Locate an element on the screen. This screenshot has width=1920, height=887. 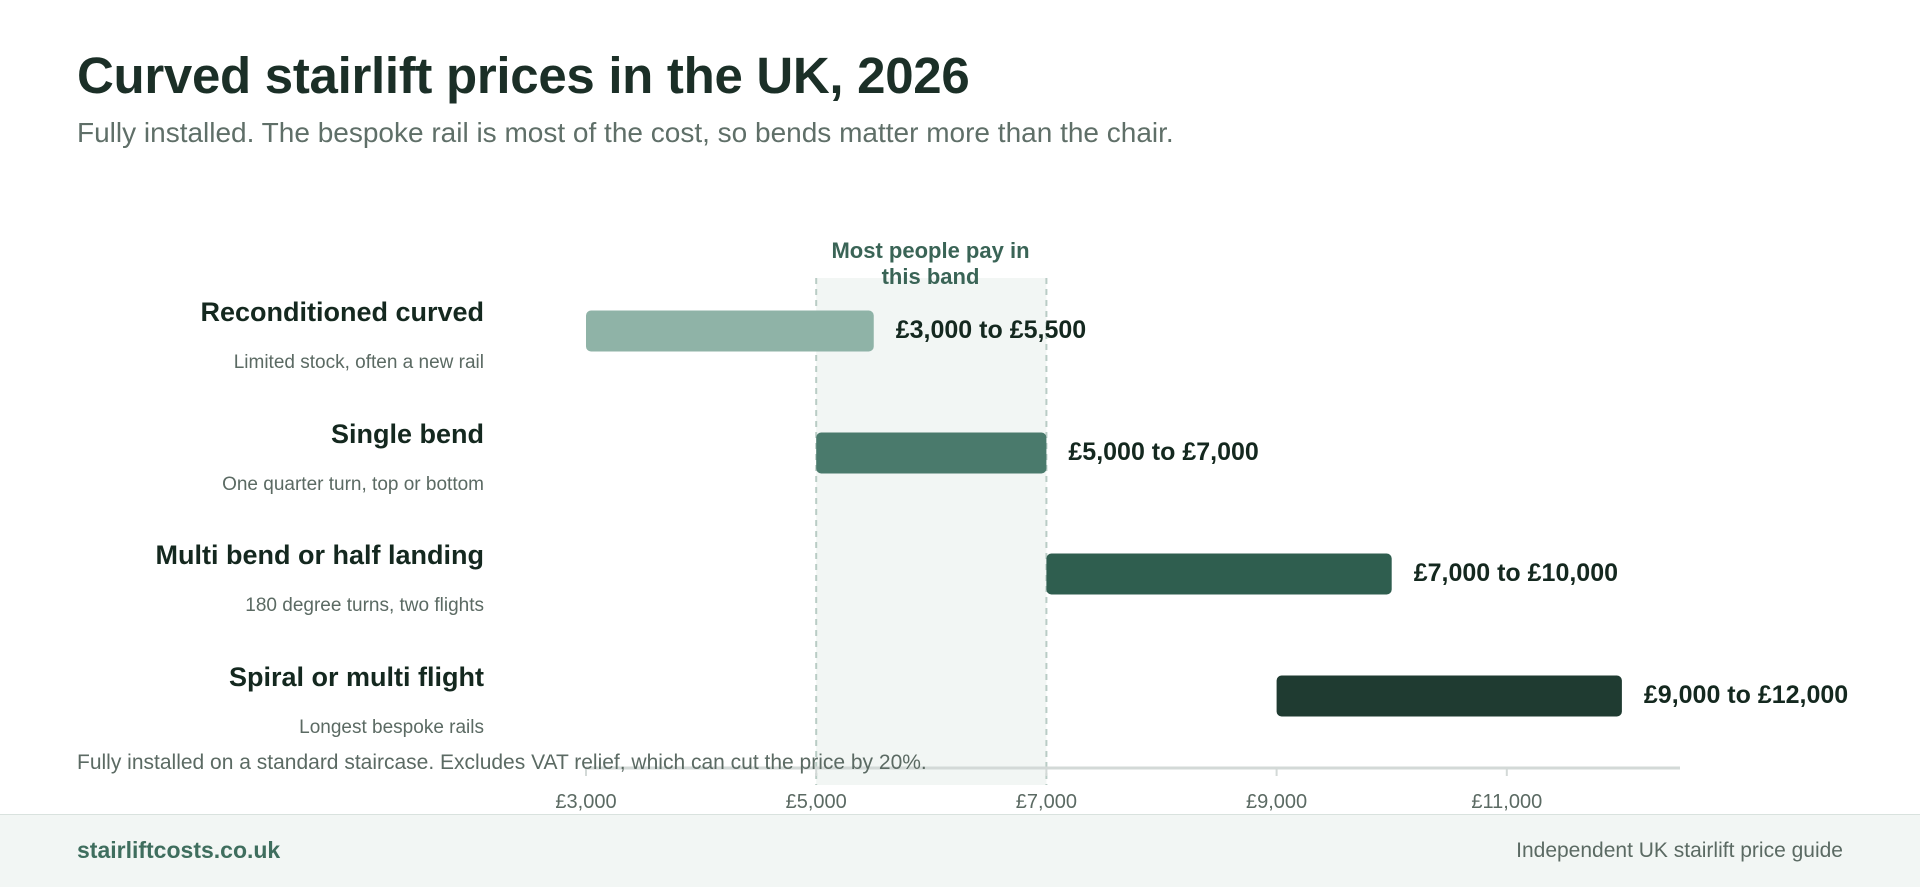
row-category-note: Limited stock, often a new rail is located at coordinates (358, 362).